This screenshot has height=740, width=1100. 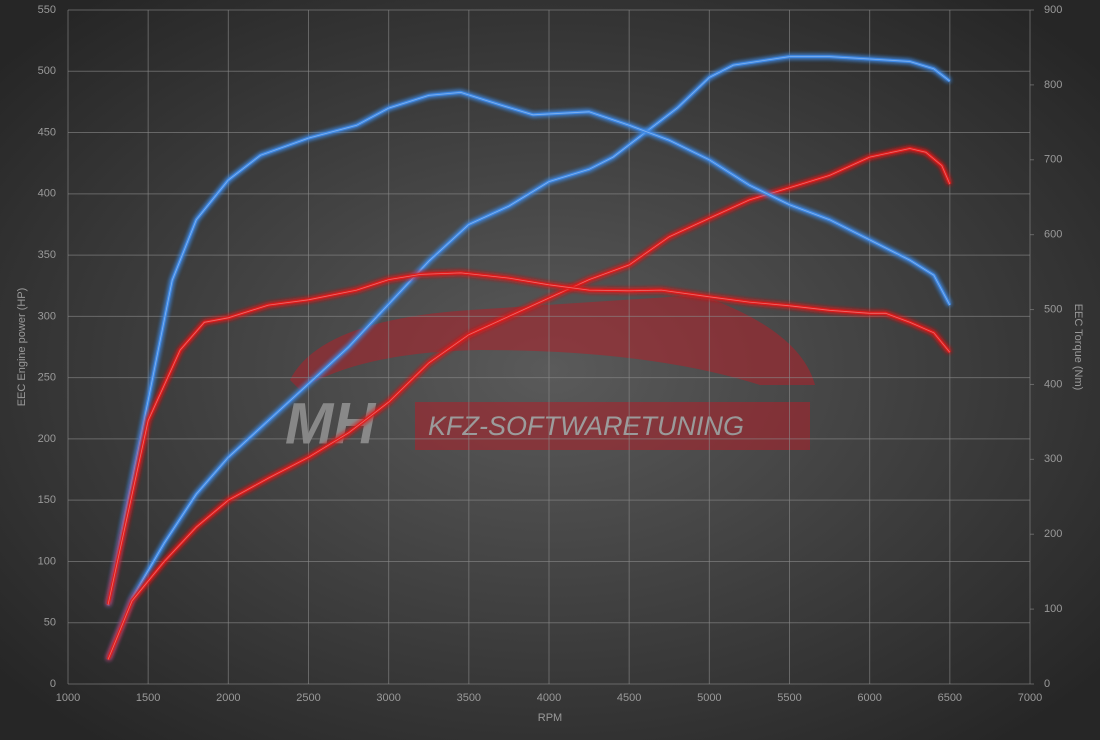 What do you see at coordinates (549, 698) in the screenshot?
I see `x-tick-label: 4000` at bounding box center [549, 698].